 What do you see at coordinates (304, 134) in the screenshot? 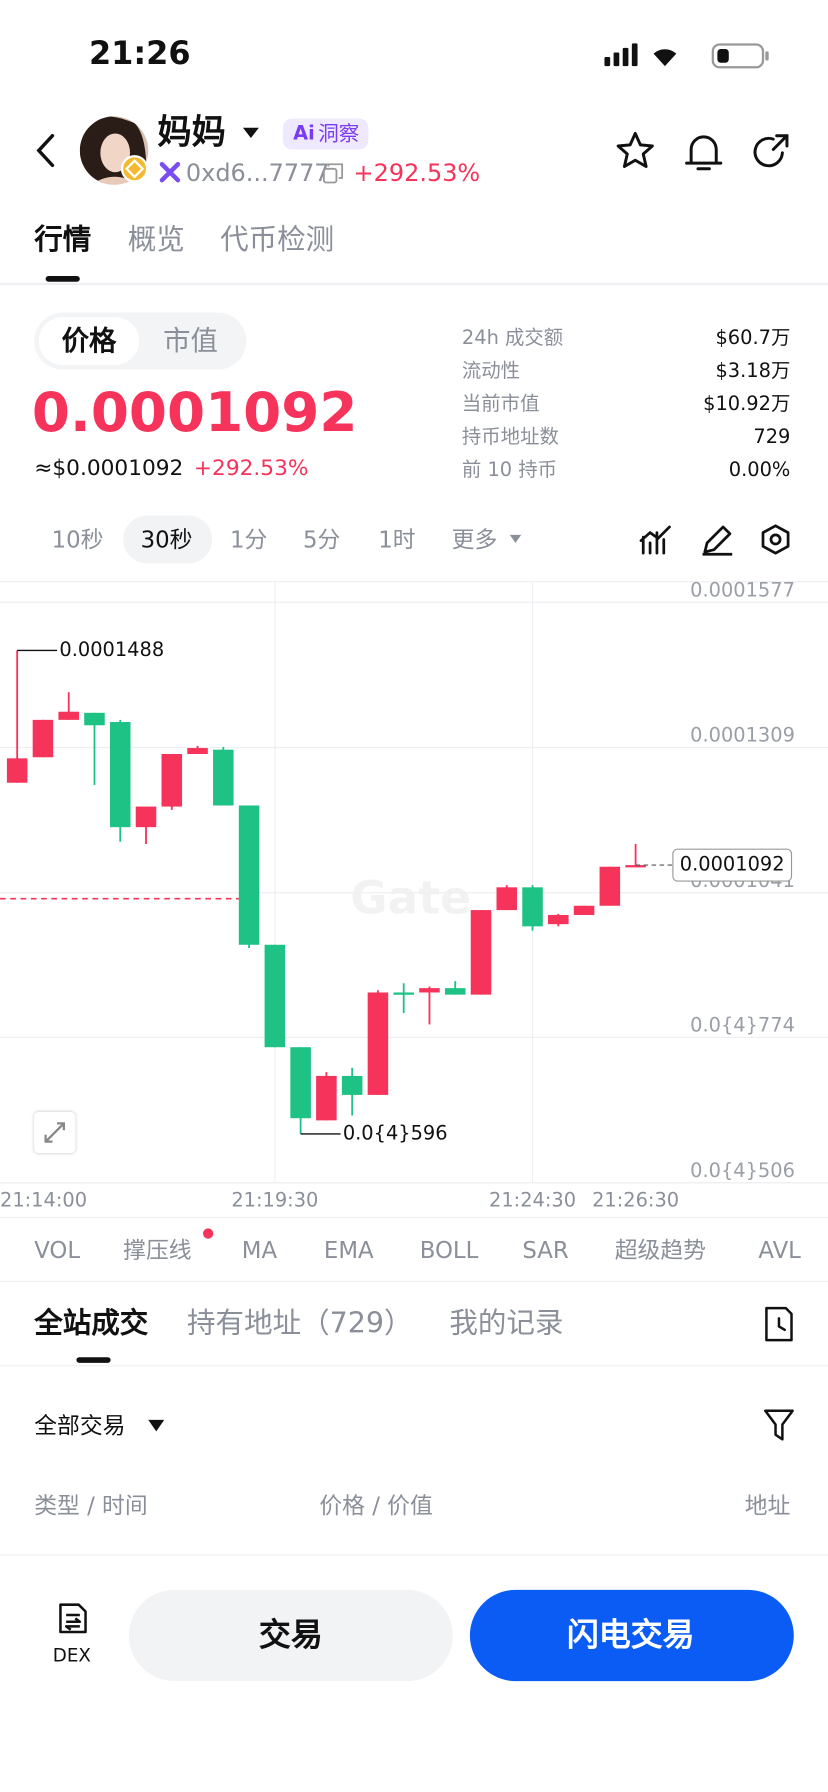
I see `ai-badge-icon: Ai` at bounding box center [304, 134].